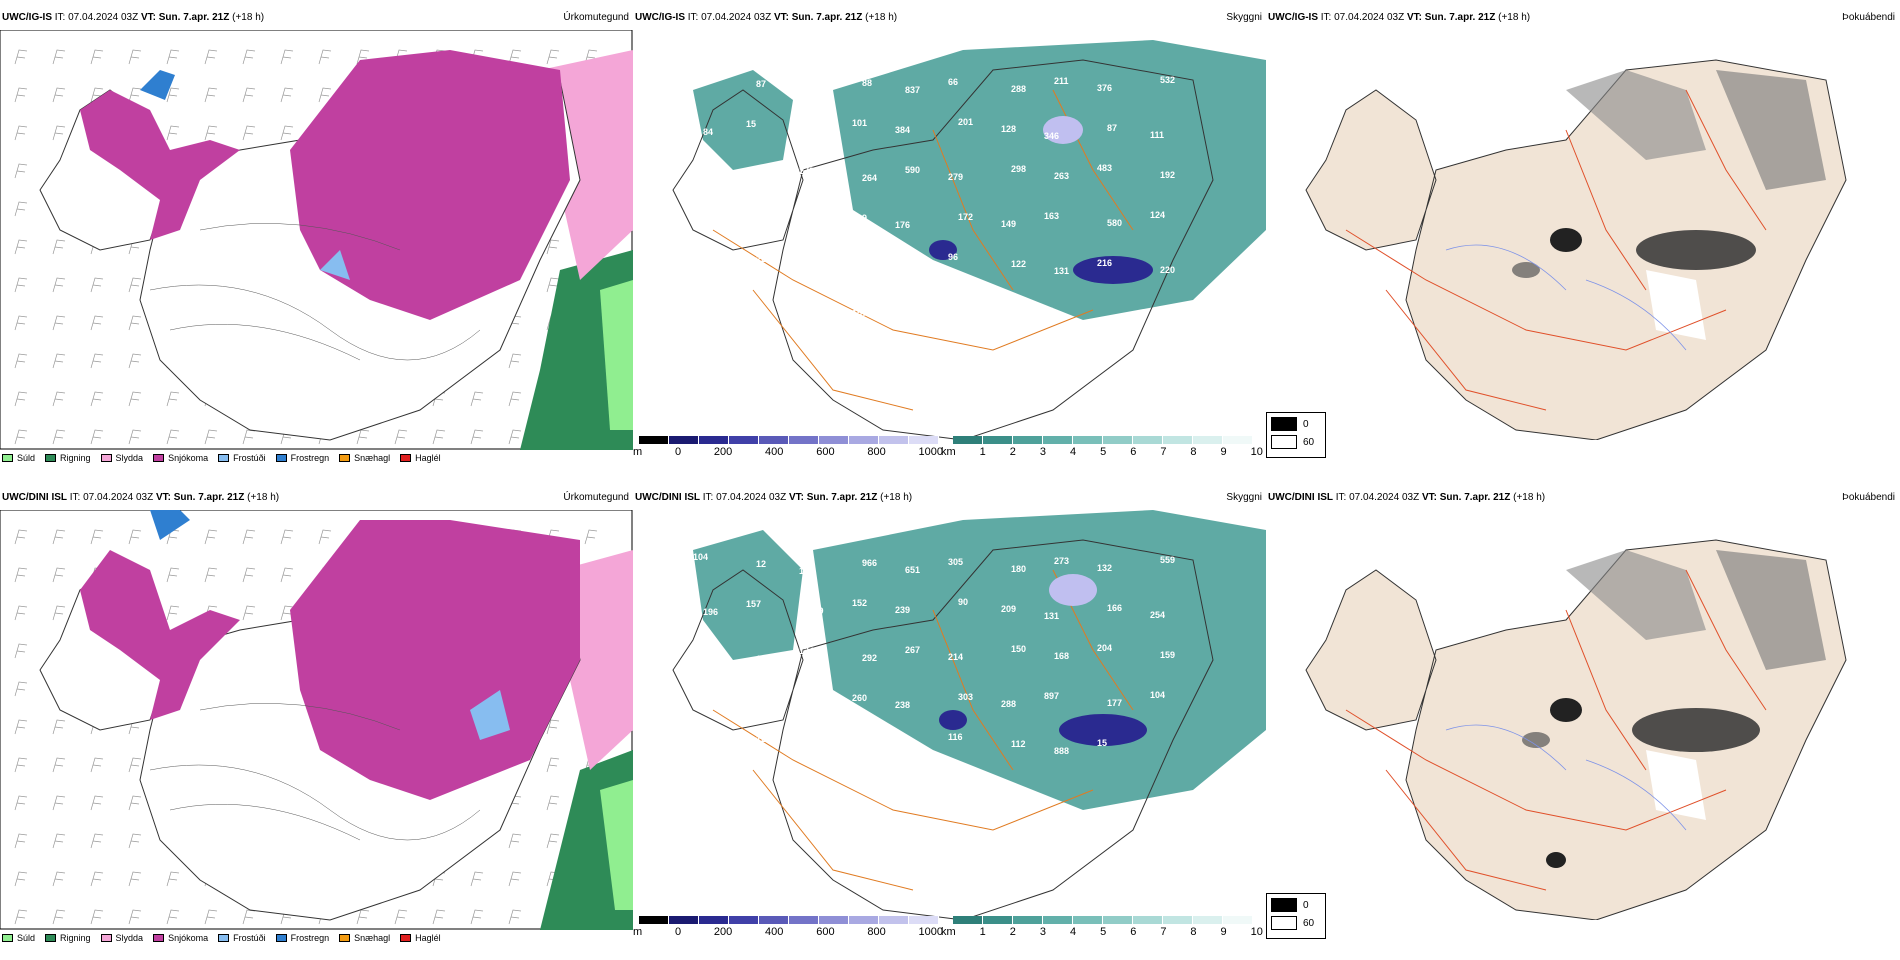  What do you see at coordinates (1102, 452) in the screenshot?
I see `visibility-ticks: km 1 2 3 4 5 6 7 8 9 10` at bounding box center [1102, 452].